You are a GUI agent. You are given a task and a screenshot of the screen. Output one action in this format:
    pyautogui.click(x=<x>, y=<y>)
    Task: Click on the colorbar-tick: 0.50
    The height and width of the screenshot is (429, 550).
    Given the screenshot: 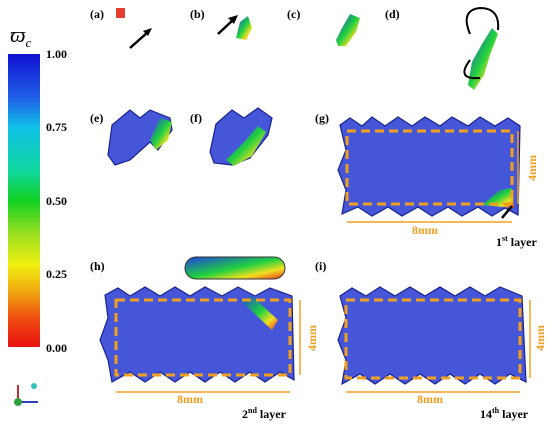 What is the action you would take?
    pyautogui.click(x=56, y=201)
    